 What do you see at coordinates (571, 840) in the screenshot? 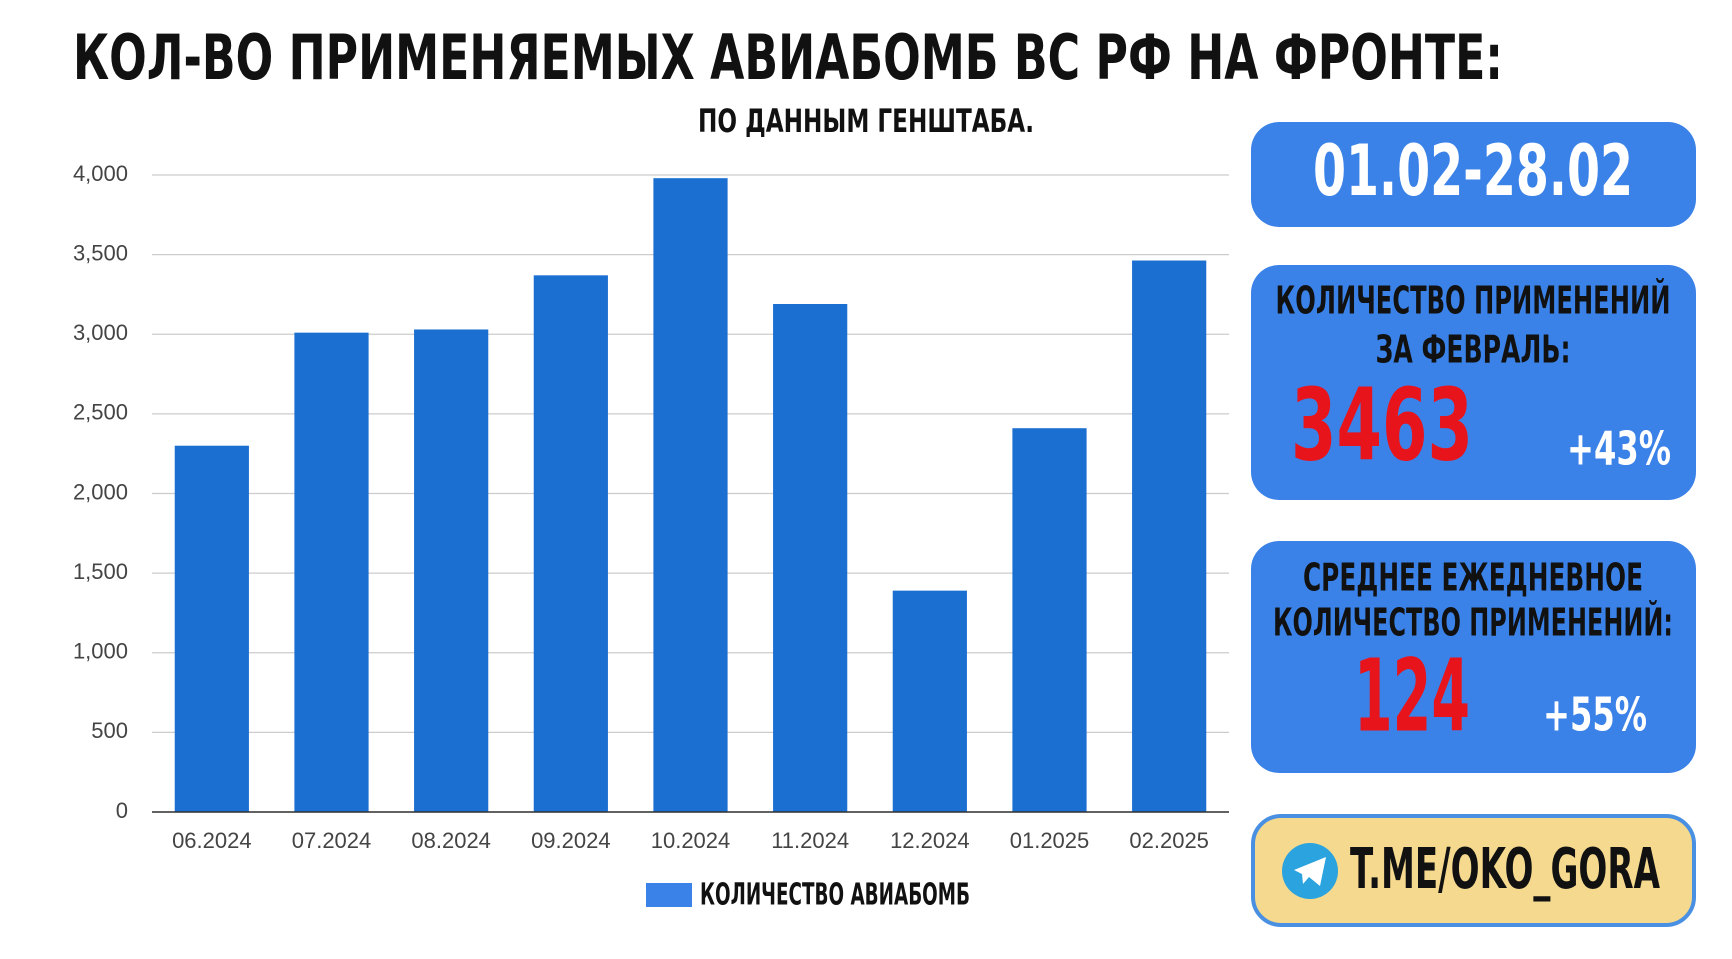
I see `x-tick-label: 09.2024` at bounding box center [571, 840].